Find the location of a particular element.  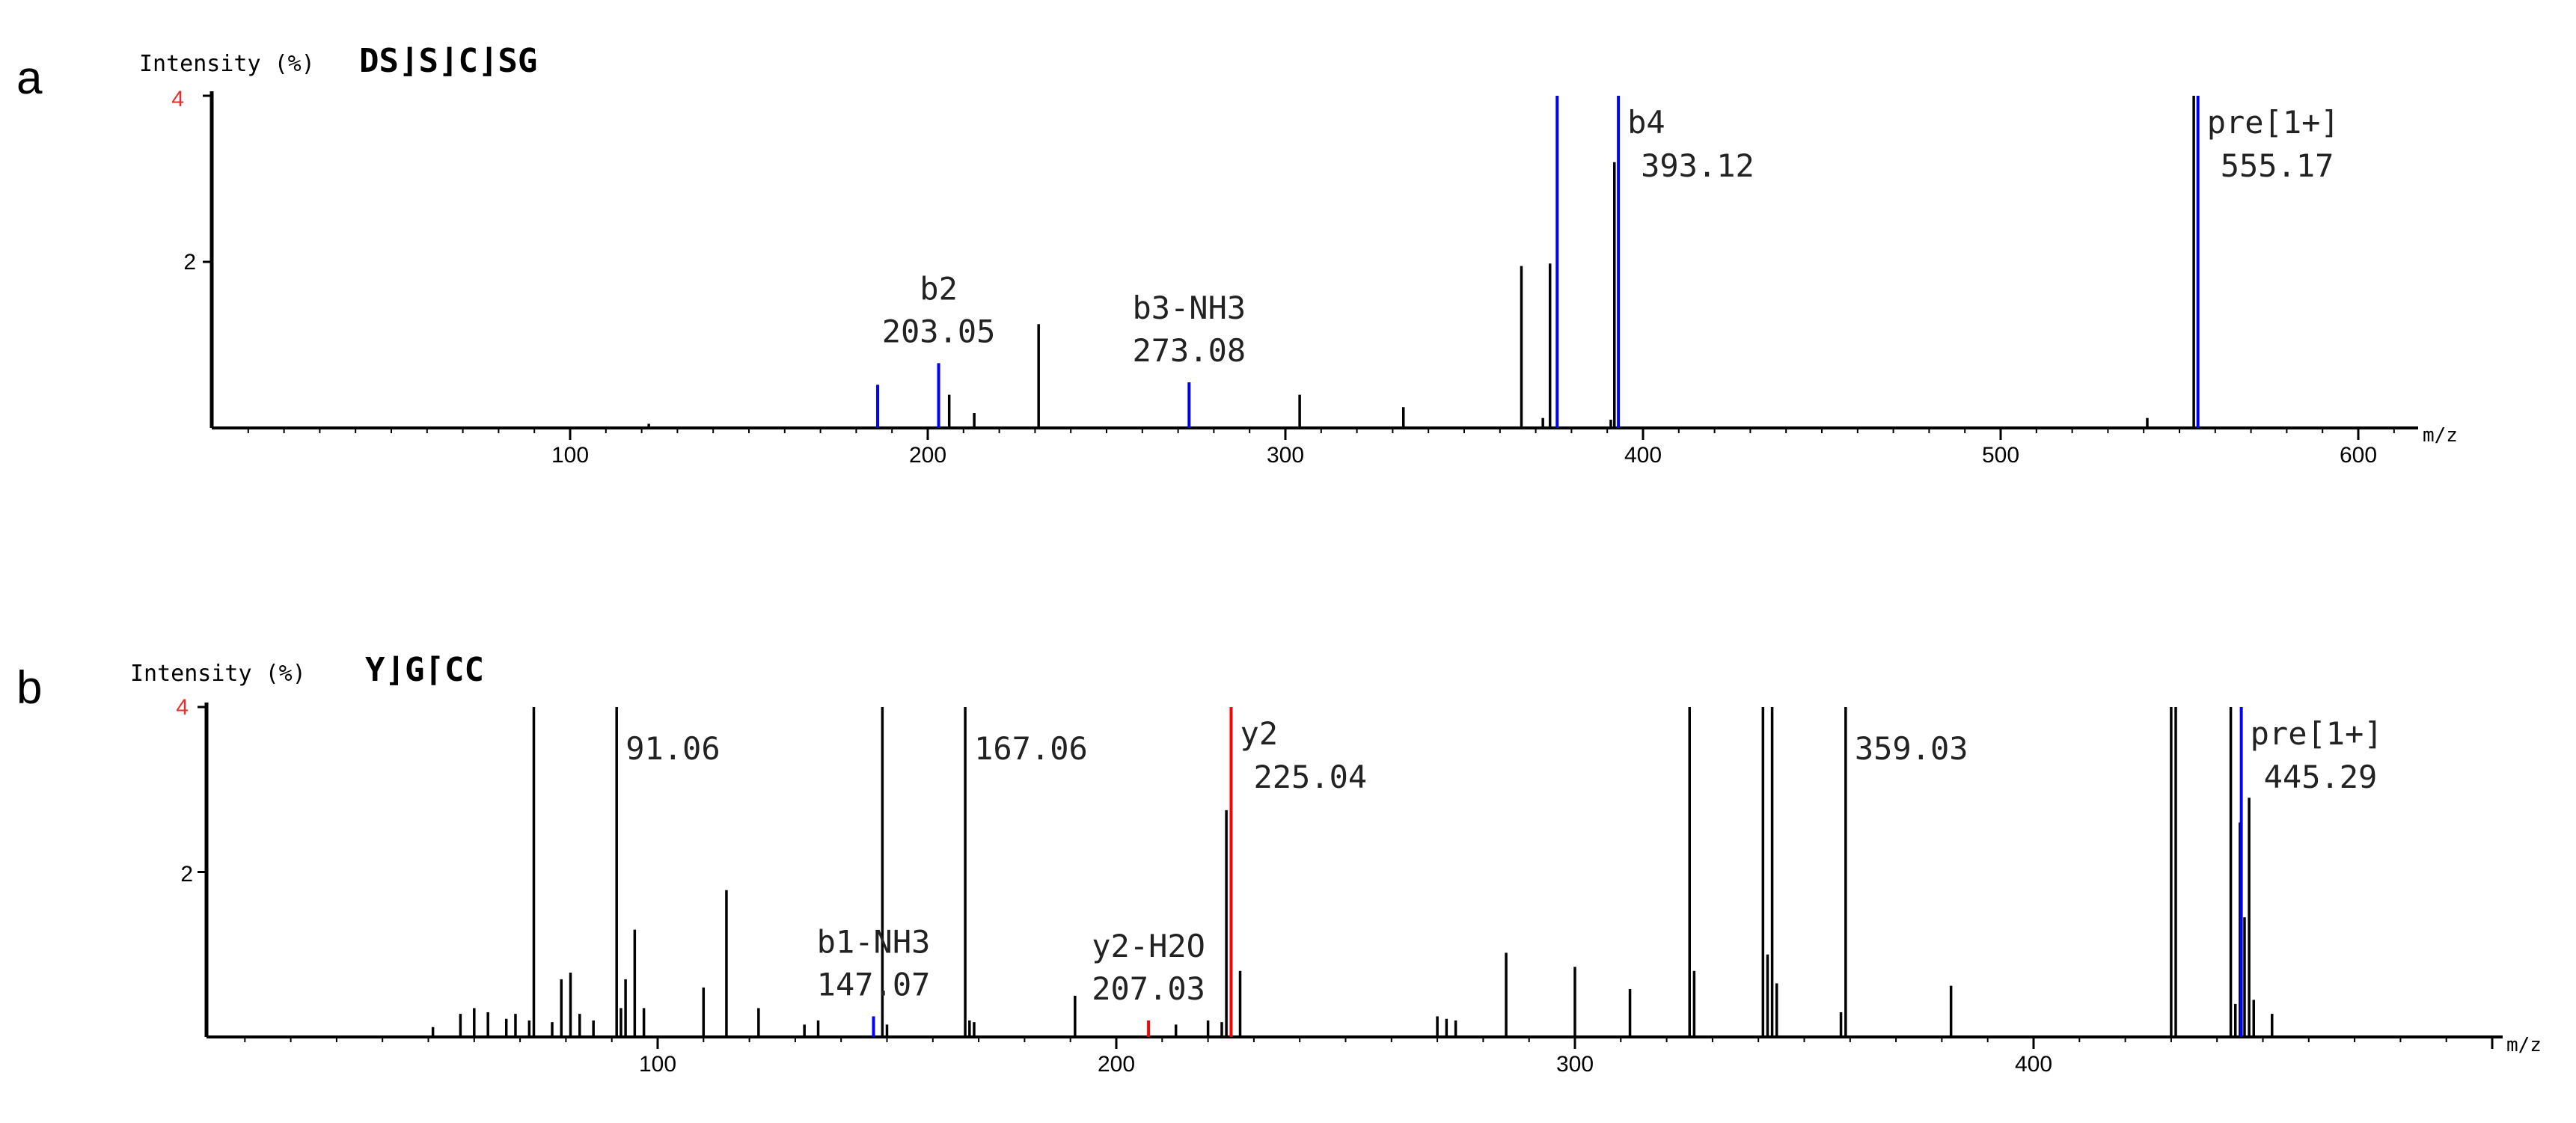

x-axis-unit-b: m/z is located at coordinates (2524, 1045).